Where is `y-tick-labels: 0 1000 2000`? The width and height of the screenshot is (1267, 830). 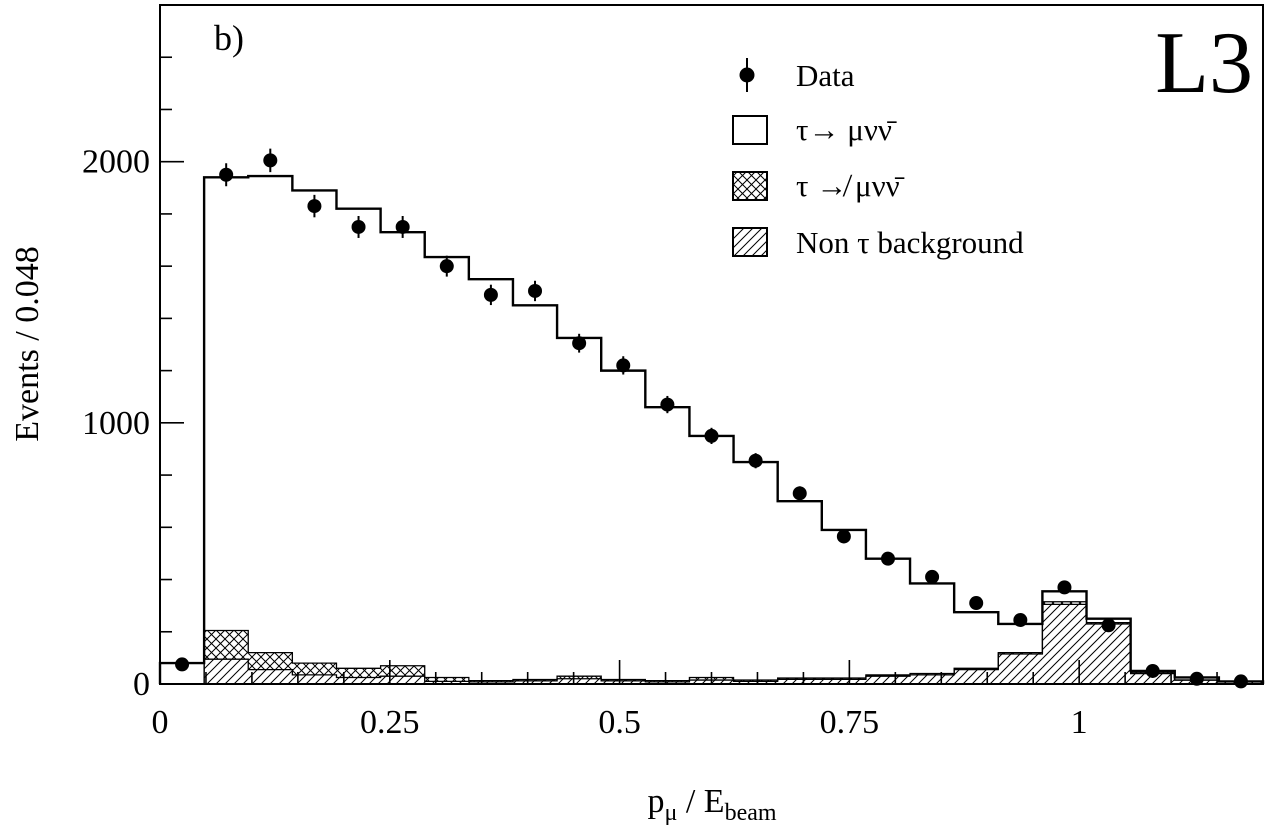
y-tick-labels: 0 1000 2000 is located at coordinates (116, 423).